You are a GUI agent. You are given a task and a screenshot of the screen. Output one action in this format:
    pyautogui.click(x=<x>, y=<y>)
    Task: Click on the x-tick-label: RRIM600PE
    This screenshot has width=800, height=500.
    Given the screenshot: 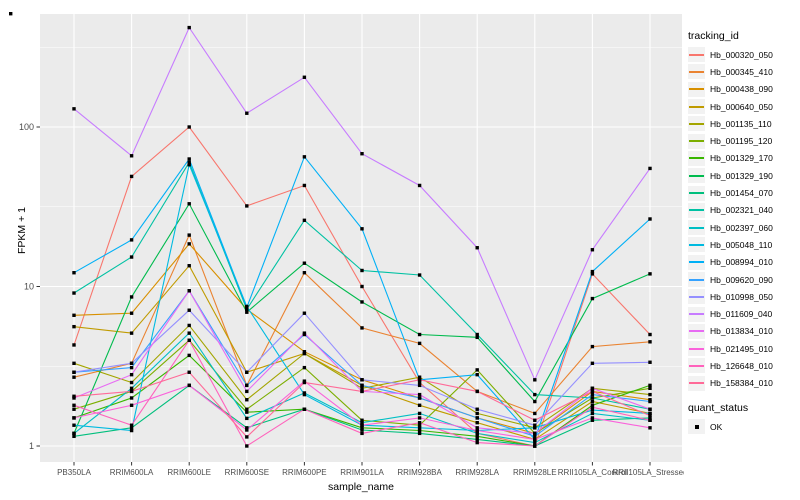 What is the action you would take?
    pyautogui.click(x=304, y=472)
    